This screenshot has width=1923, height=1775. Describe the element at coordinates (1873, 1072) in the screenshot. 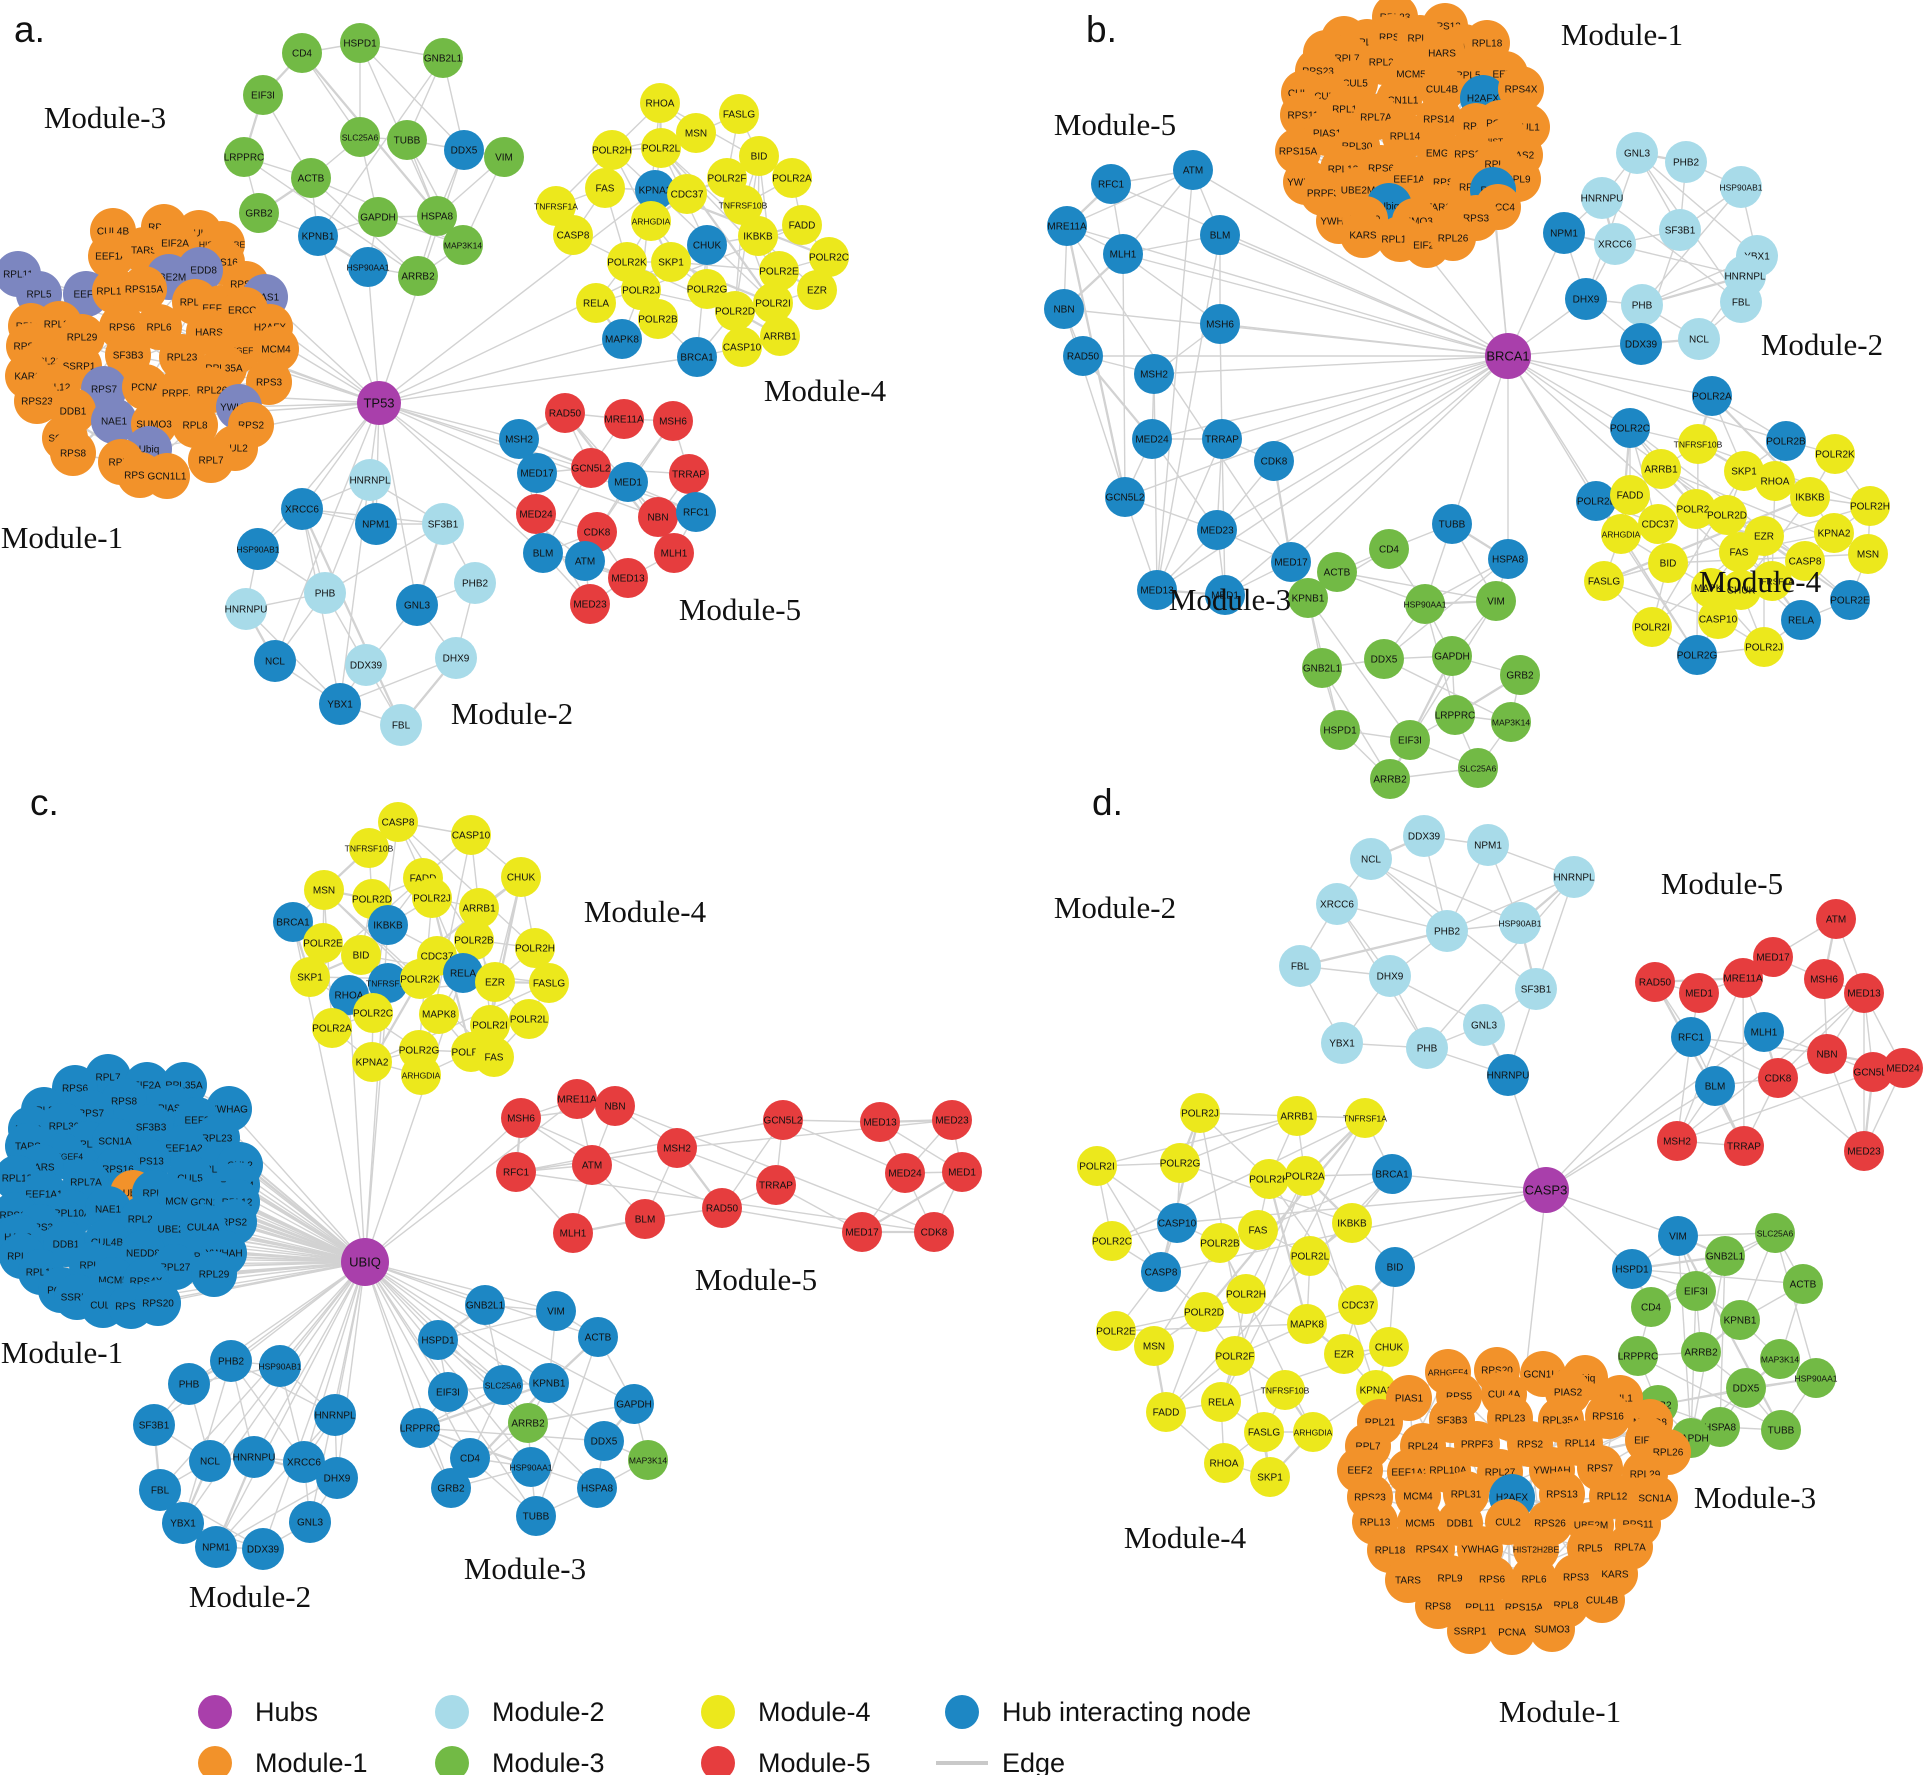

I see `node-GCN5L2: GCN5L2` at that location.